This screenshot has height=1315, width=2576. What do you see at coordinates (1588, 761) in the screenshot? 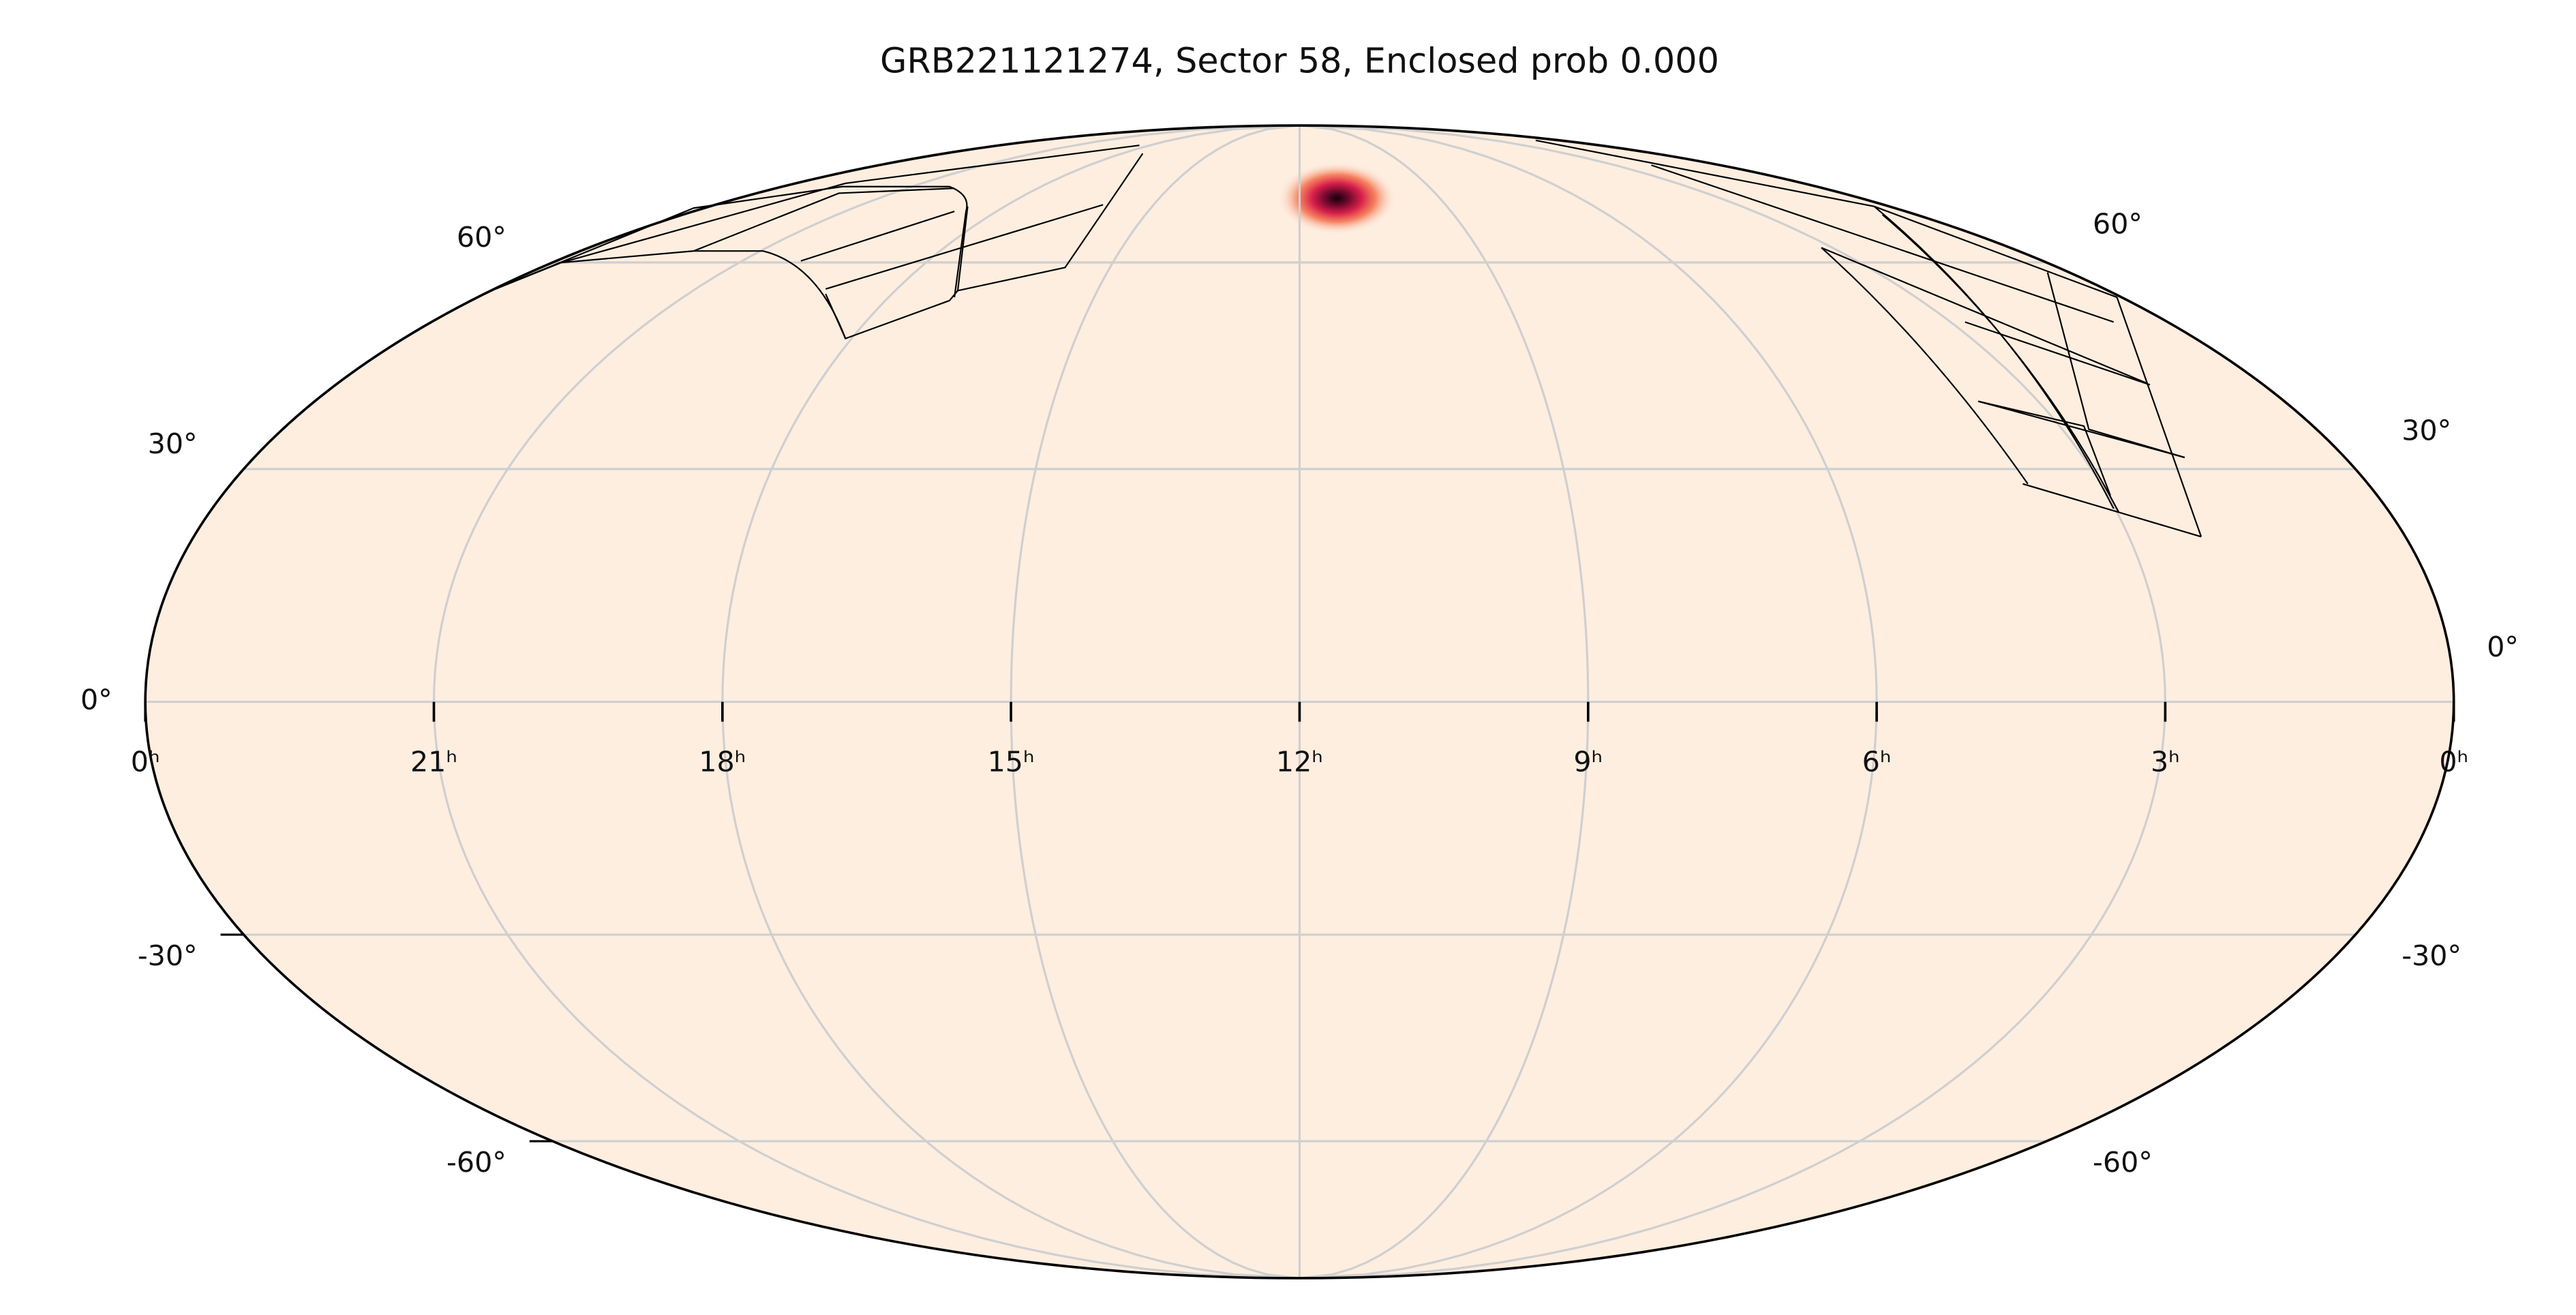
I see `x-tick-label: 9ʰ` at bounding box center [1588, 761].